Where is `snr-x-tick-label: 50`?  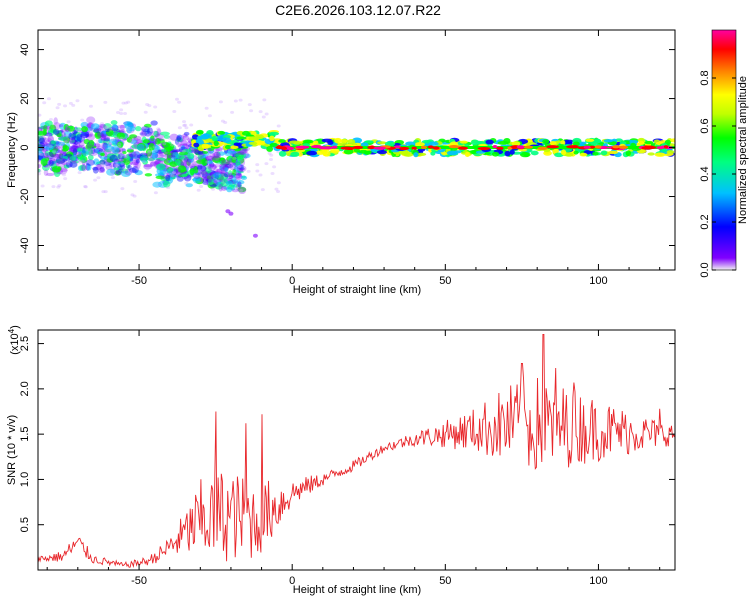
snr-x-tick-label: 50 is located at coordinates (445, 581).